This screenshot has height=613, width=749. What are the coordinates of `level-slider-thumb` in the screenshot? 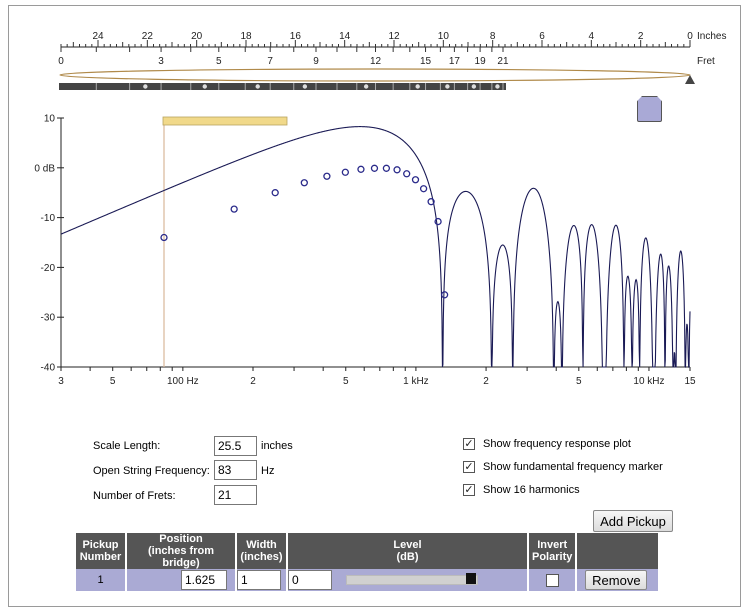 It's located at (471, 578).